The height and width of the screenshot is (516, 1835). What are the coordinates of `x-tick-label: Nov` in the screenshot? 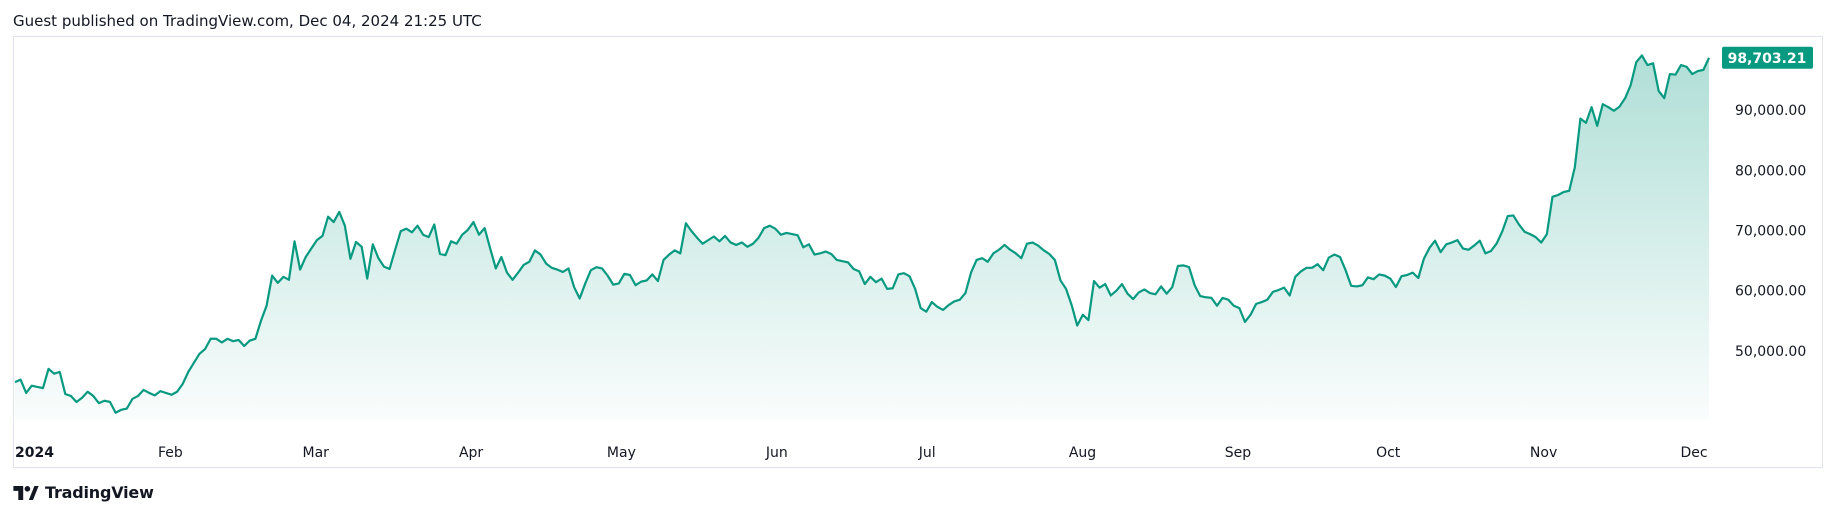 It's located at (1543, 453).